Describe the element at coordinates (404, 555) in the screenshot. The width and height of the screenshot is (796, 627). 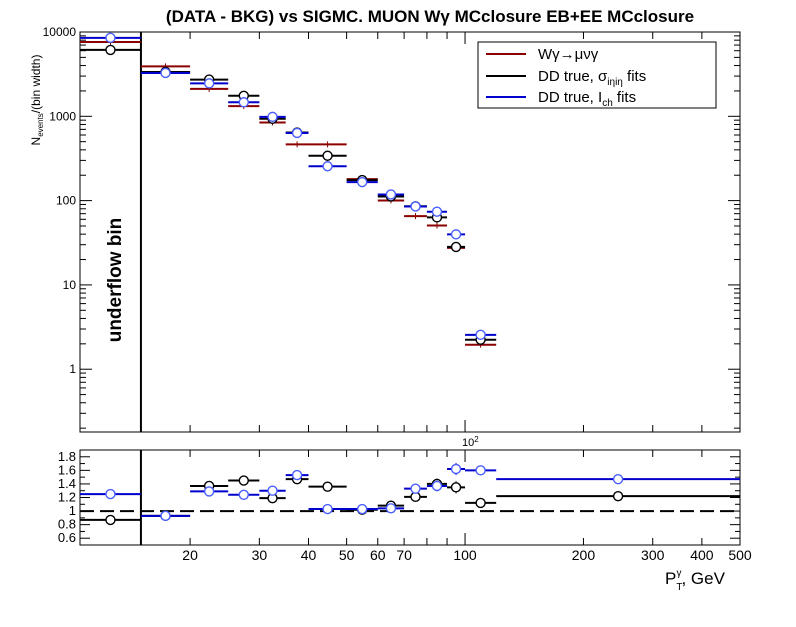
I see `x-tick-label: 70` at that location.